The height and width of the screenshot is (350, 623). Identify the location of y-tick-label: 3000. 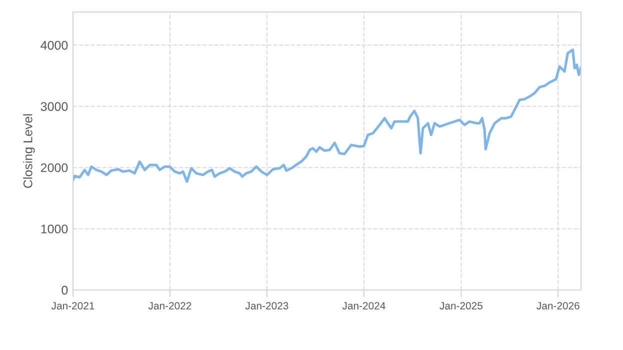
(54, 106).